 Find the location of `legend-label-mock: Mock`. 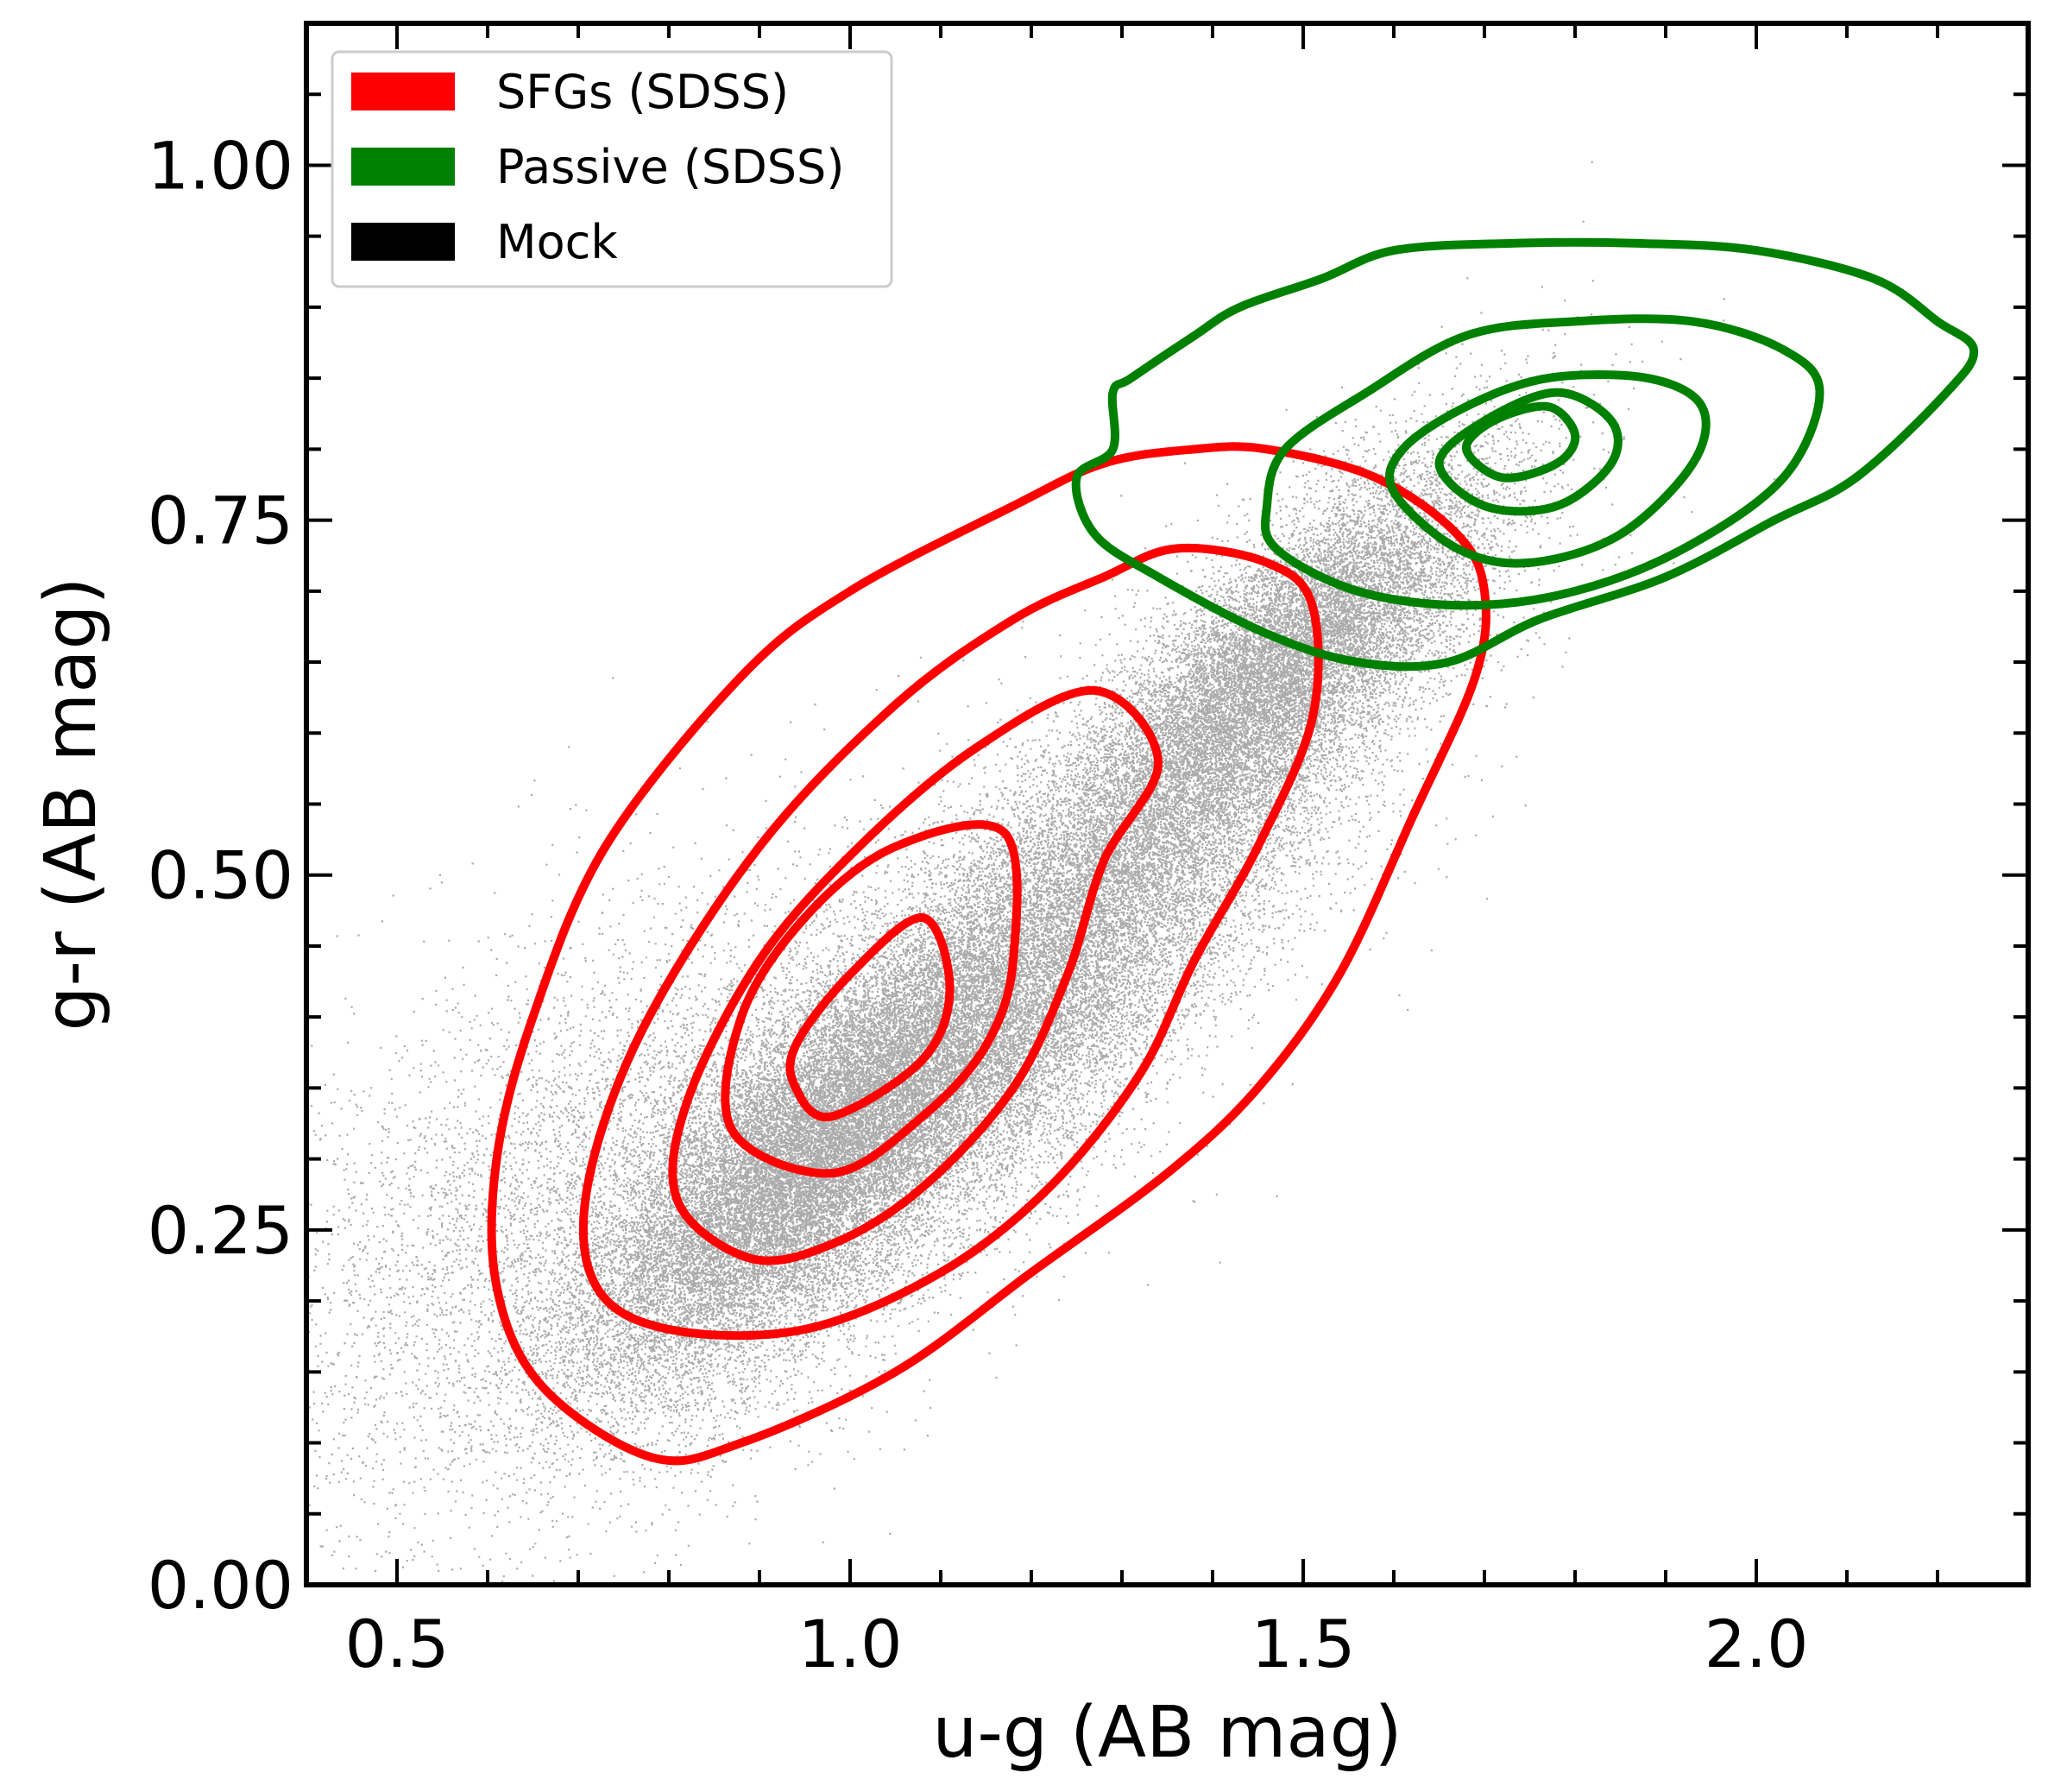

legend-label-mock: Mock is located at coordinates (557, 242).